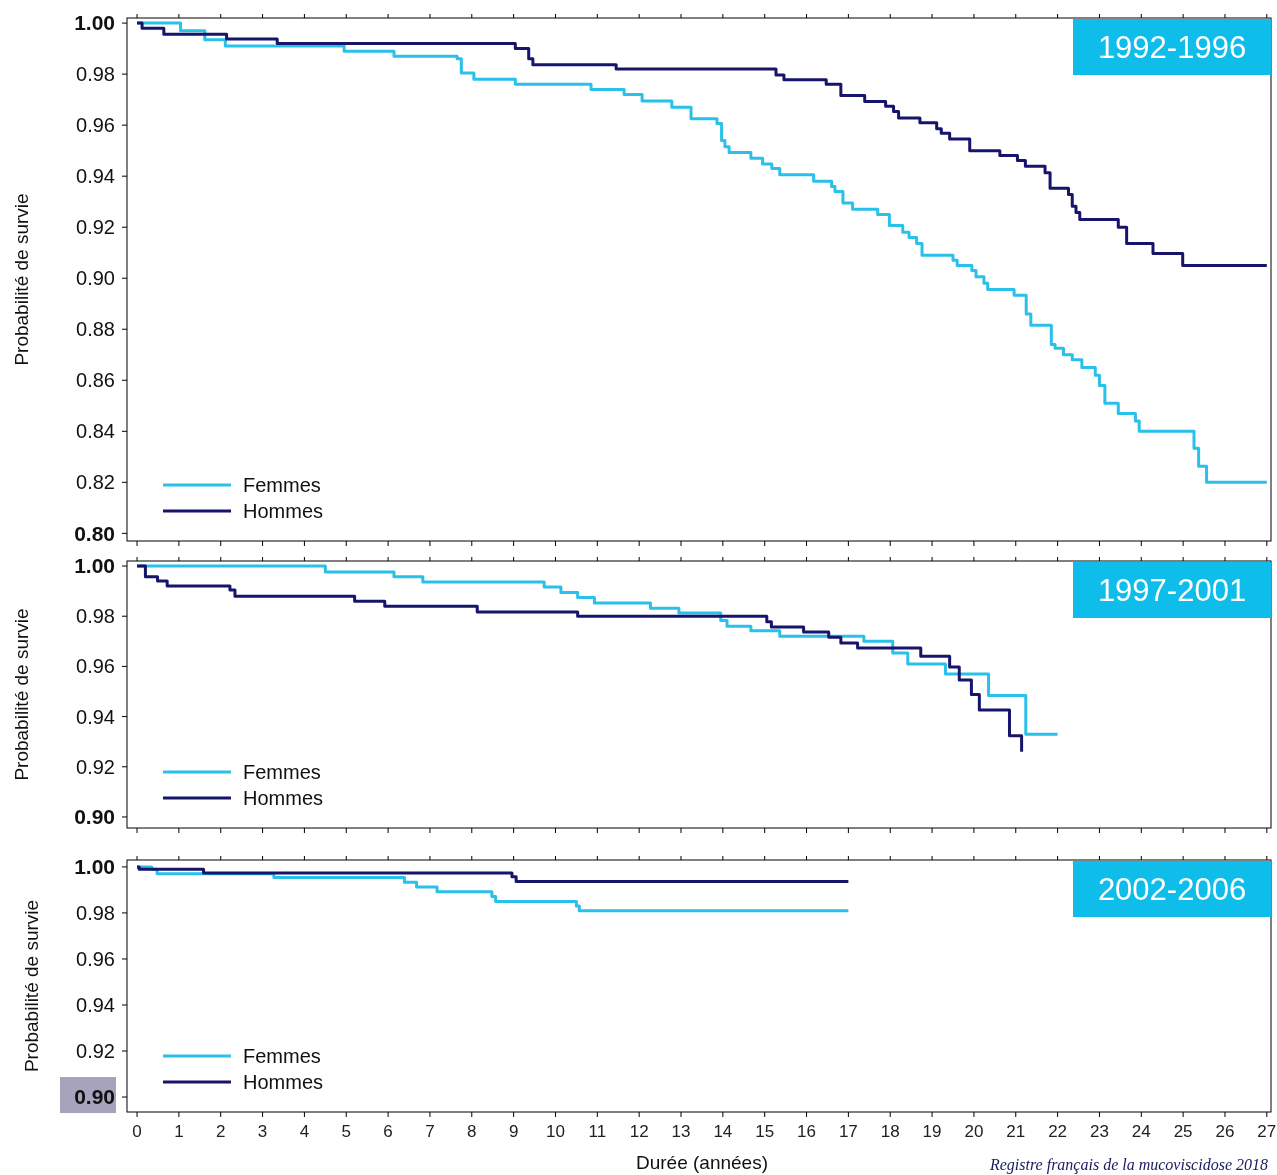  What do you see at coordinates (1058, 1131) in the screenshot?
I see `x-tick-label: 22` at bounding box center [1058, 1131].